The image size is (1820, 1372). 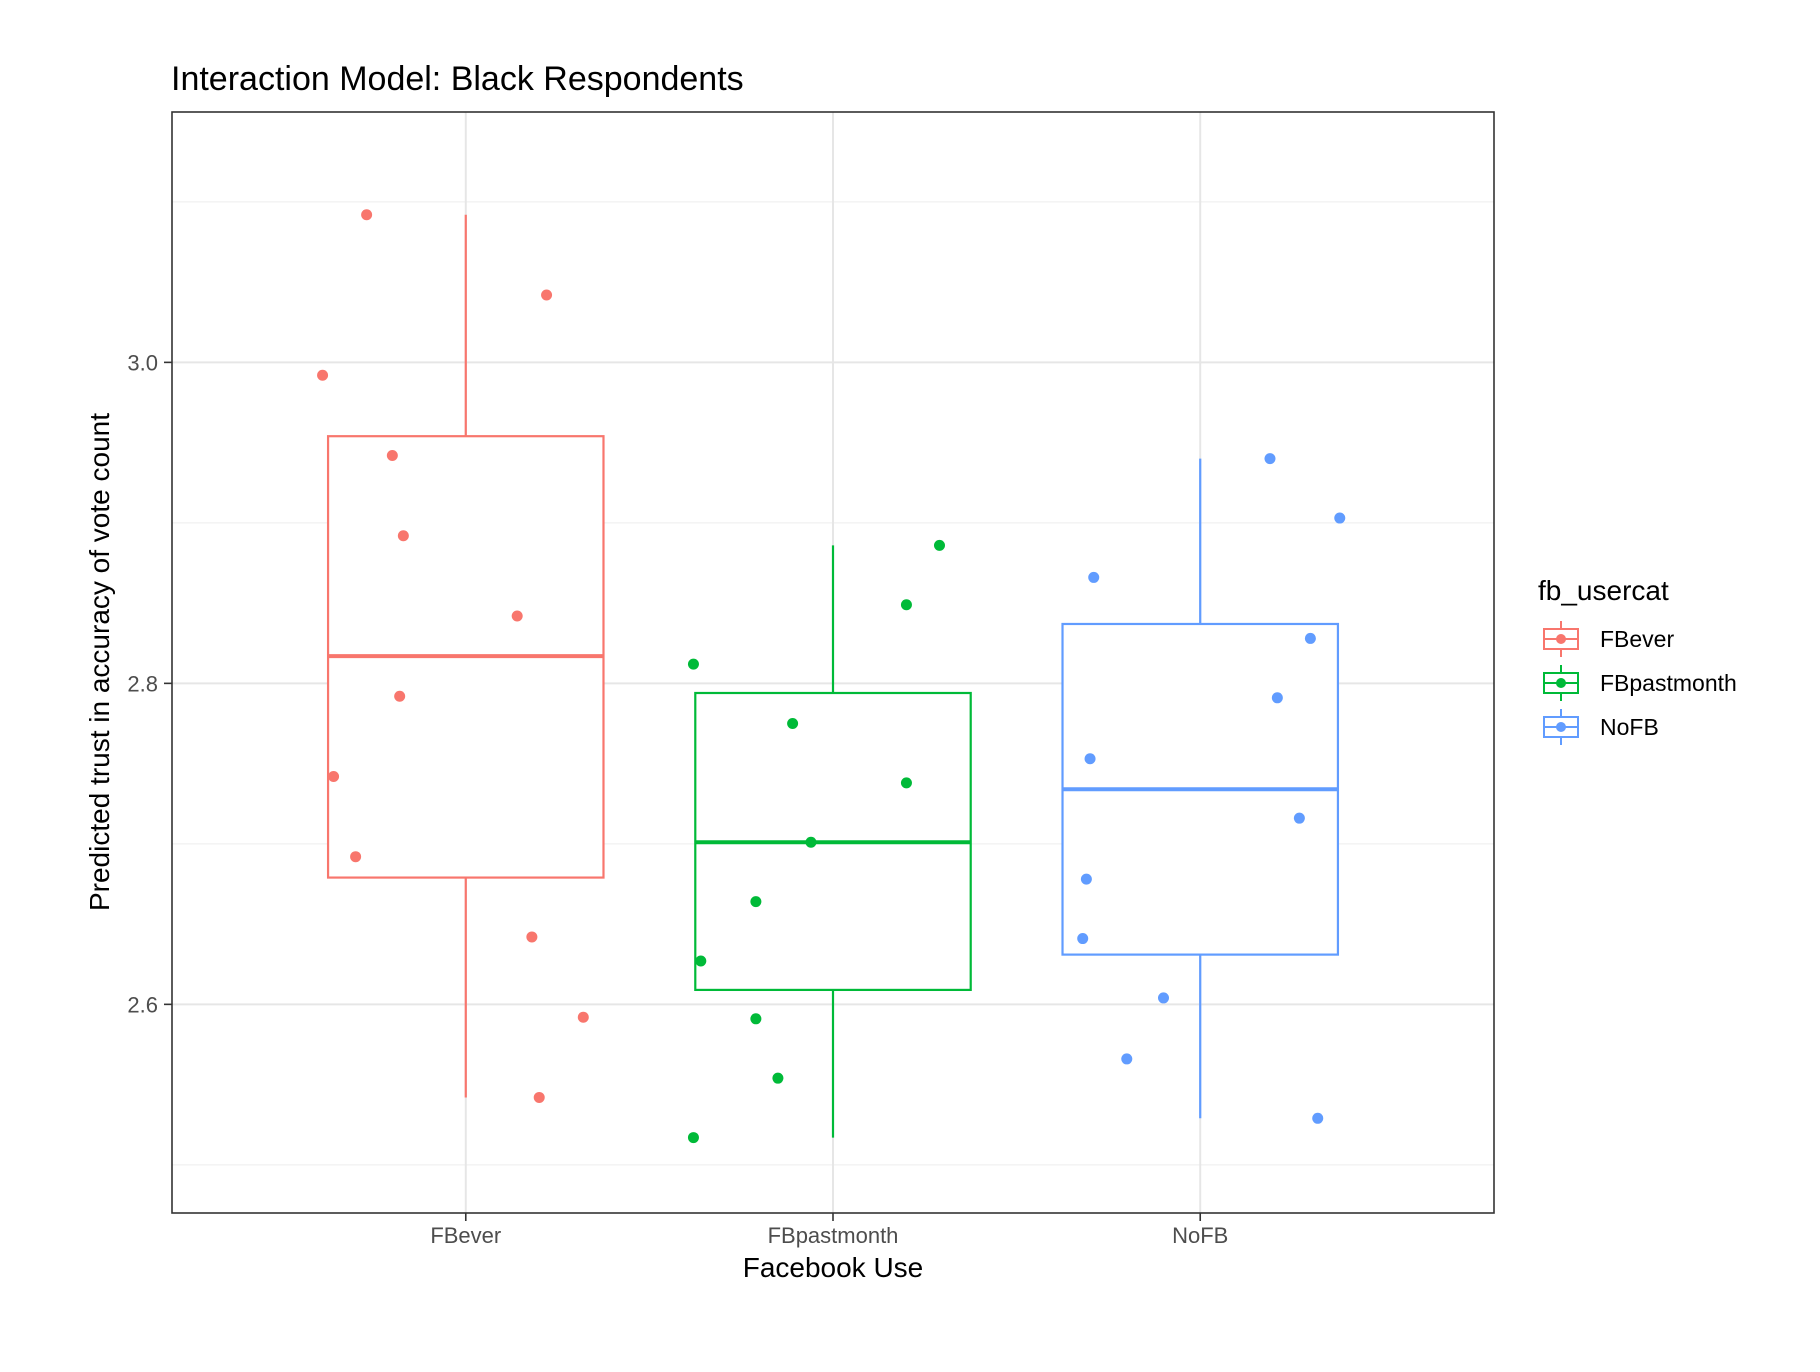 What do you see at coordinates (1603, 590) in the screenshot?
I see `legend-title: fb_usercat` at bounding box center [1603, 590].